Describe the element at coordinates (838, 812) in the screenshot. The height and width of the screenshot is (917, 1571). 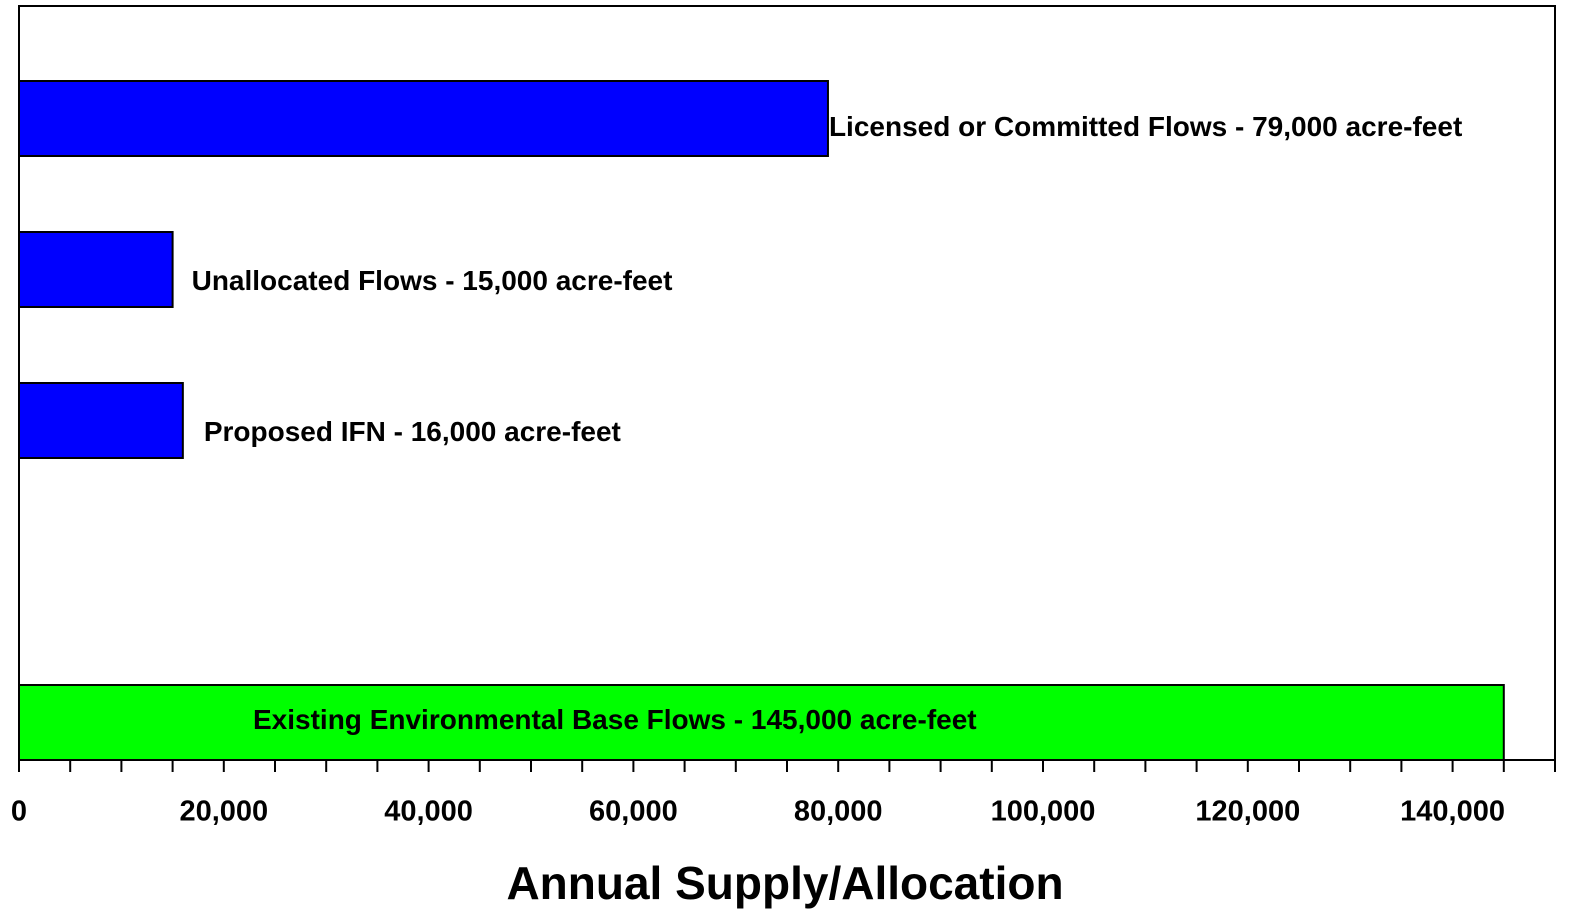
I see `x-tick-label: 80,000` at that location.